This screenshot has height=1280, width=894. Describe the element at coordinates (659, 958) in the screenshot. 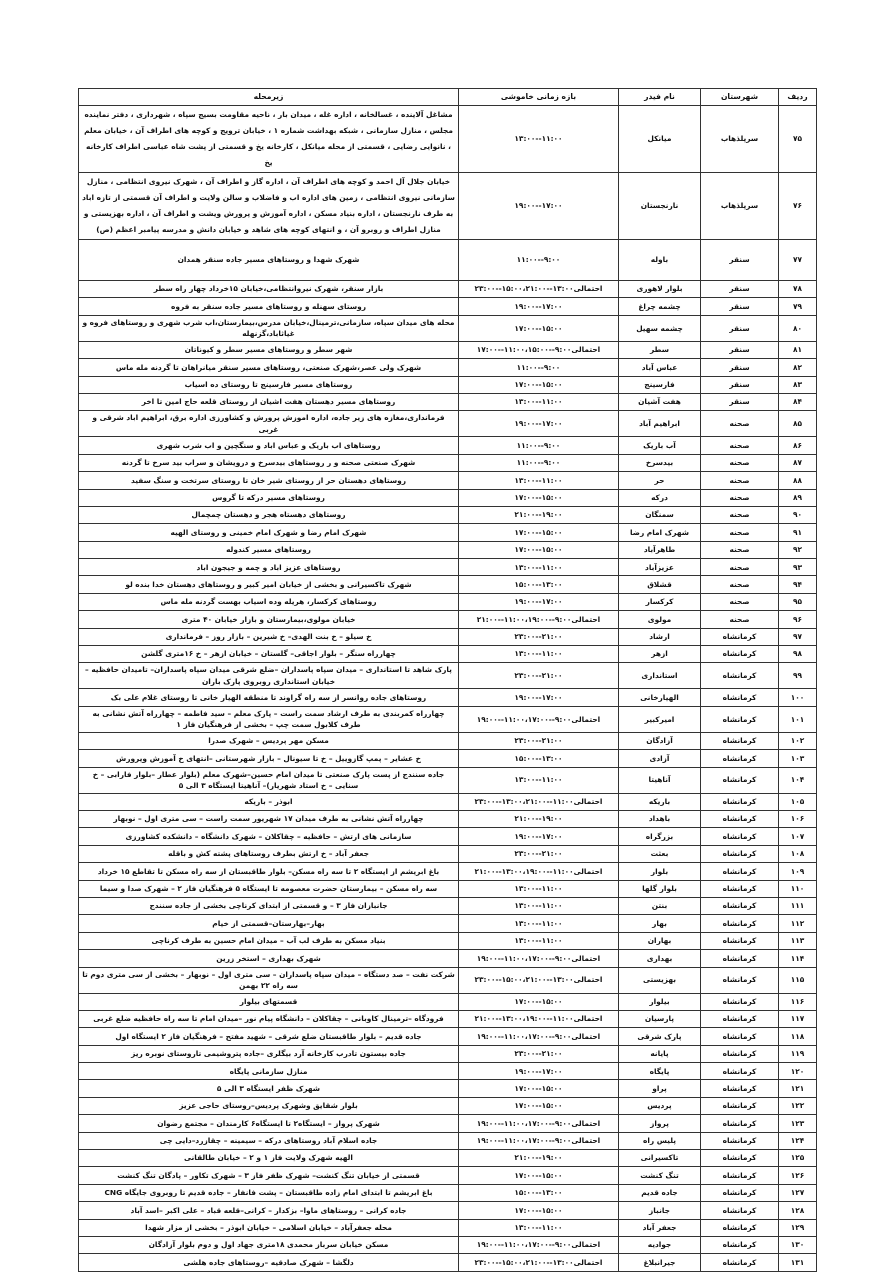

I see `cell-feeder-name: بهداری` at that location.